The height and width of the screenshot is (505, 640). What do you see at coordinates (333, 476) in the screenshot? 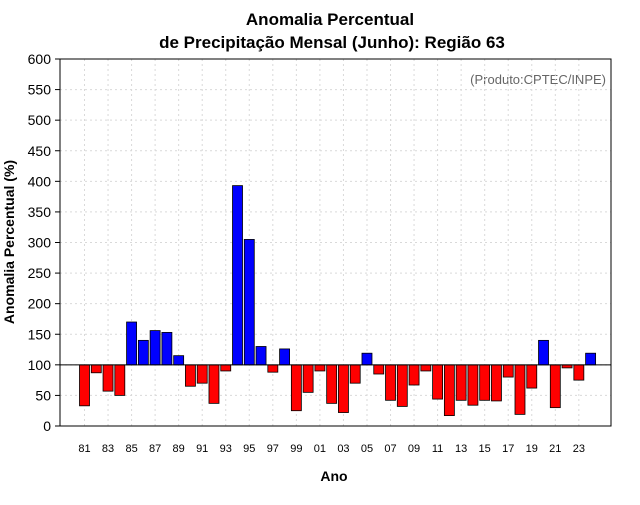
I see `x-axis-label: Ano` at bounding box center [333, 476].